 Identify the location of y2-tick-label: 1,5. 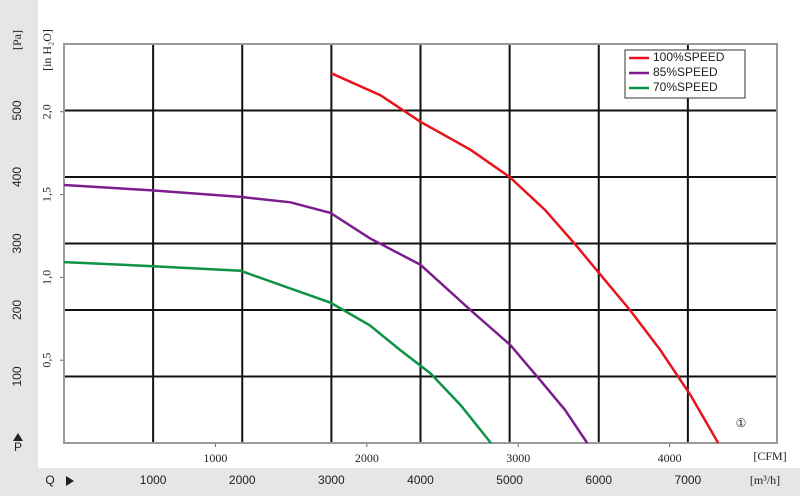
(47, 194).